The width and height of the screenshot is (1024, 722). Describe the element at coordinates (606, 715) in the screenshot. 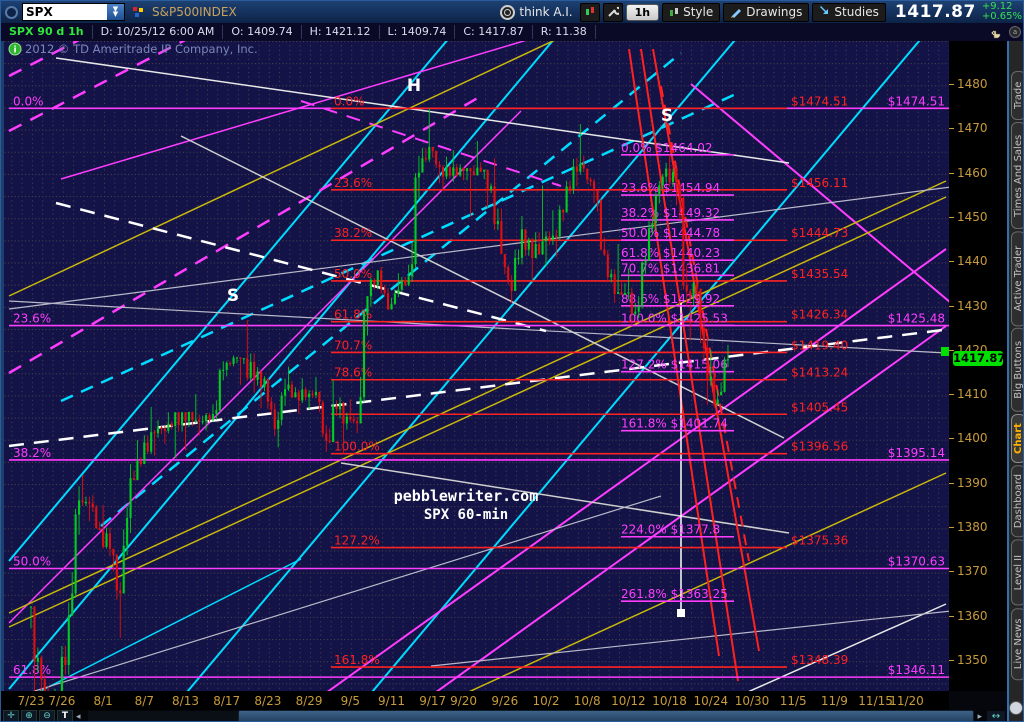

I see `scrollbar-thumb` at that location.